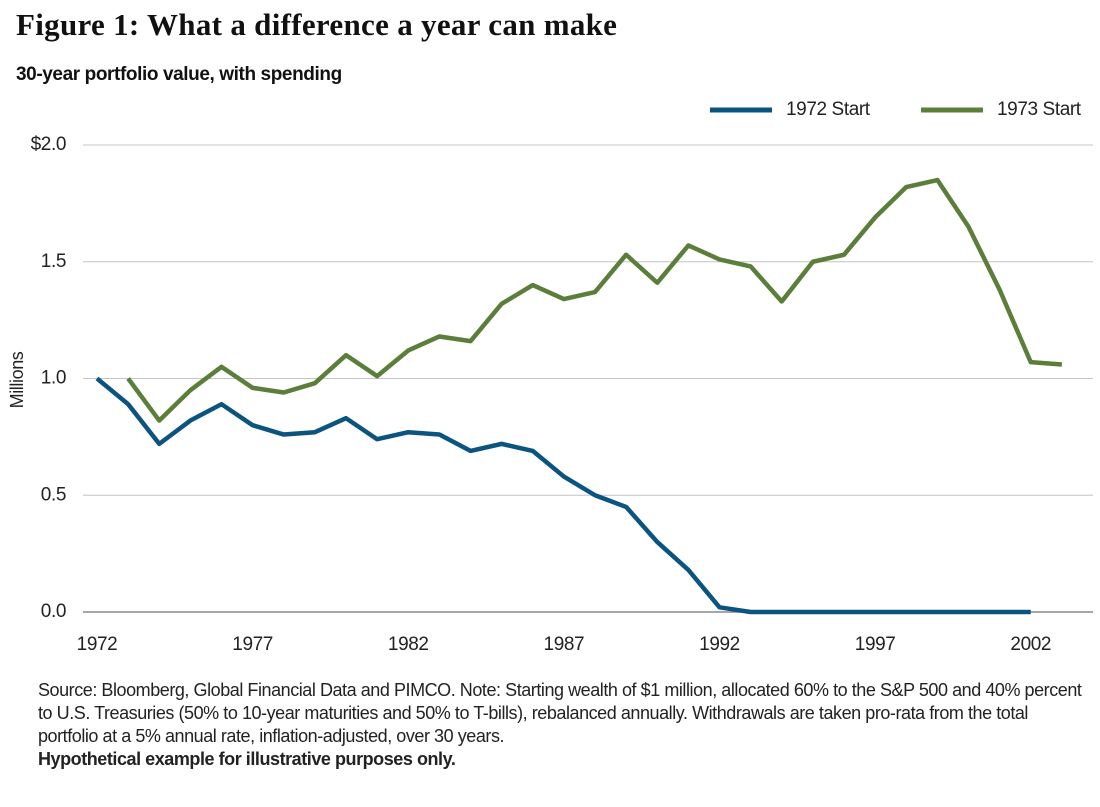  What do you see at coordinates (97, 644) in the screenshot?
I see `x-tick-label: 1972` at bounding box center [97, 644].